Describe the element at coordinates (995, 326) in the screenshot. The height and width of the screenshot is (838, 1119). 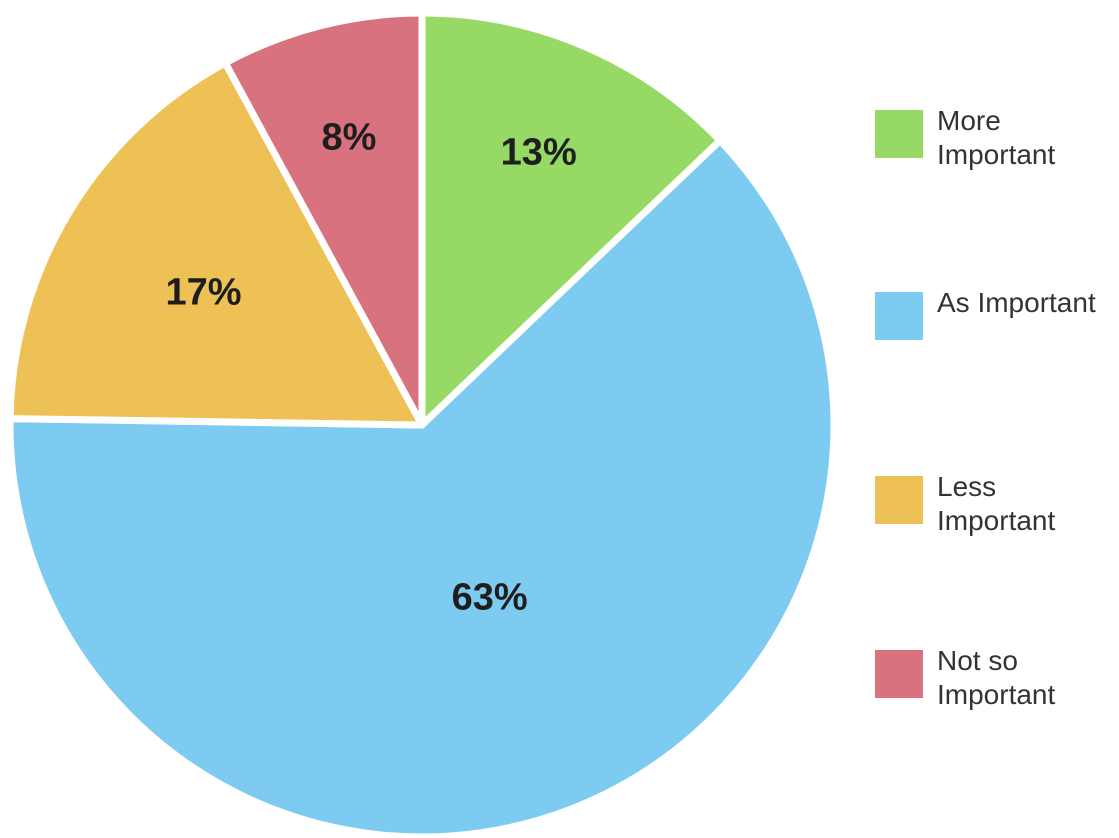
I see `legend-item-as-important: As Important` at that location.